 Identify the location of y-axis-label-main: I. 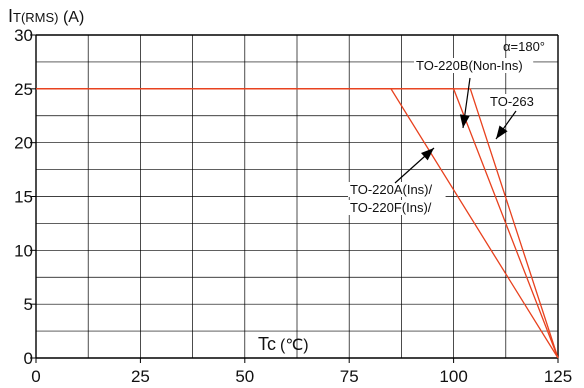
(10, 16).